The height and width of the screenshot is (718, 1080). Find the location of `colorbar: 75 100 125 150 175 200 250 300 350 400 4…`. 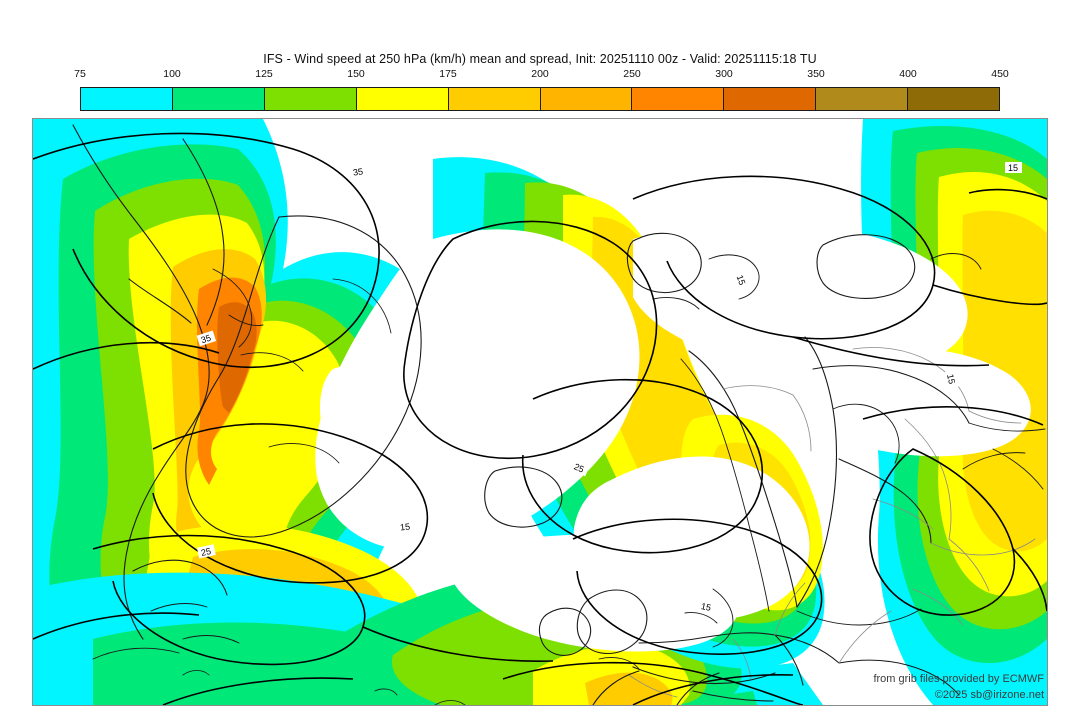

colorbar: 75 100 125 150 175 200 250 300 350 400 4… is located at coordinates (541, 90).